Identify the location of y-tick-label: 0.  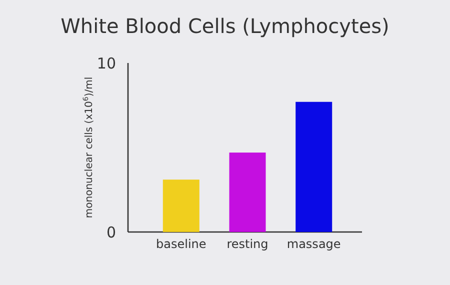
(111, 232).